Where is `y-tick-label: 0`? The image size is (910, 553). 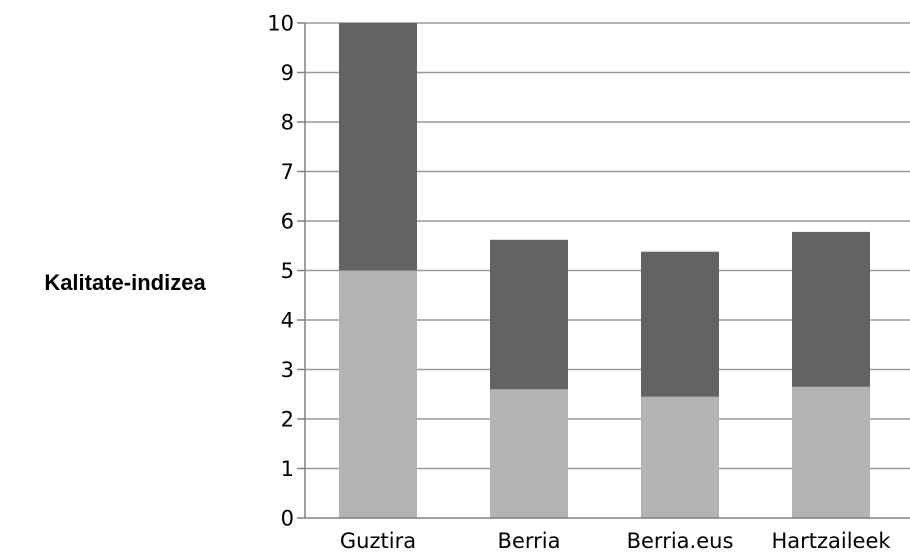
y-tick-label: 0 is located at coordinates (287, 519).